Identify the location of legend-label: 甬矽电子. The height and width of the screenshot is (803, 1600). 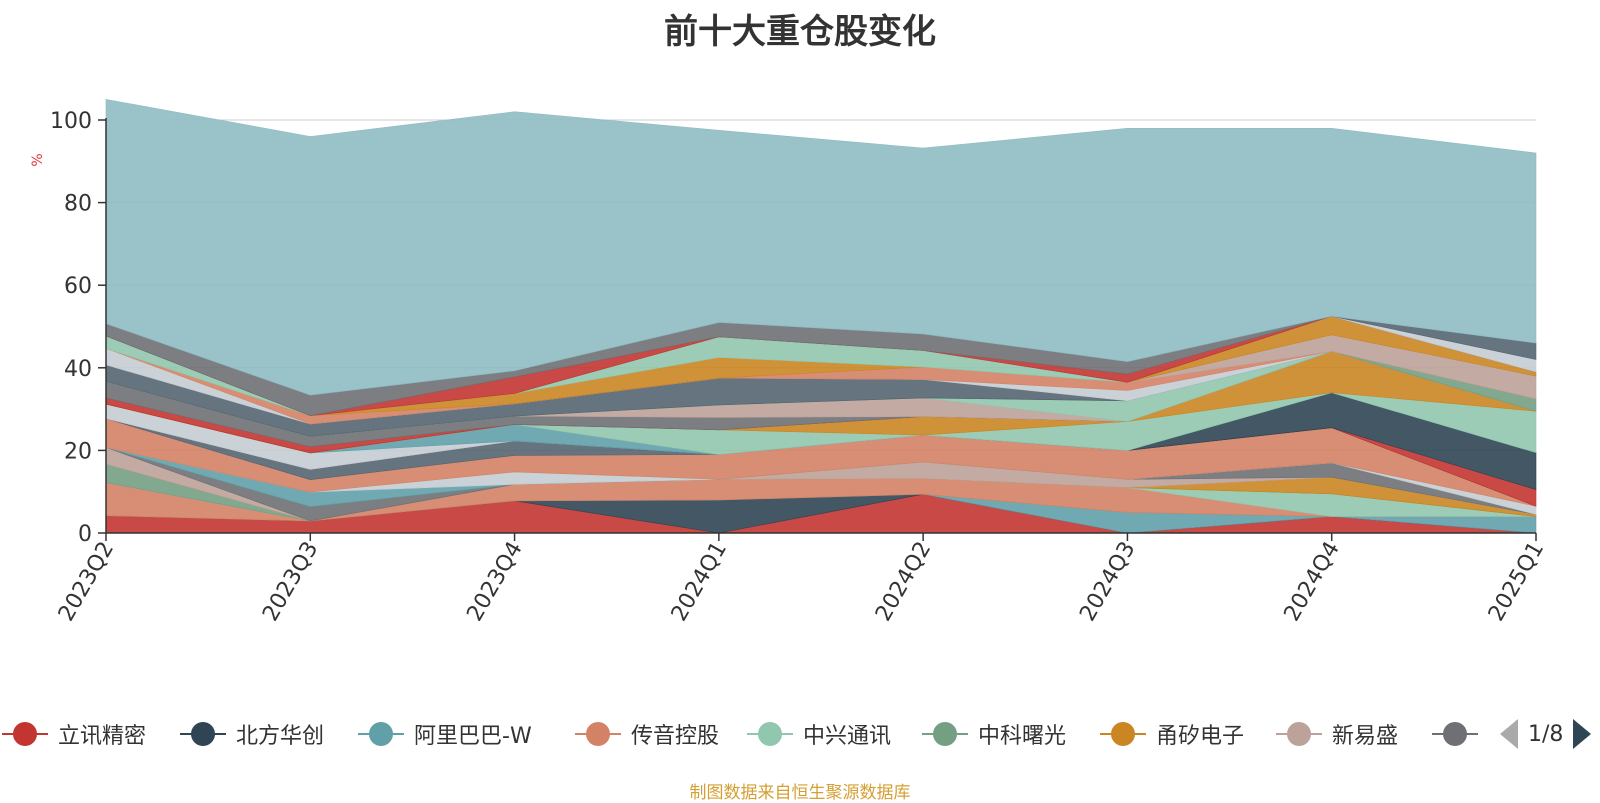
(1200, 736).